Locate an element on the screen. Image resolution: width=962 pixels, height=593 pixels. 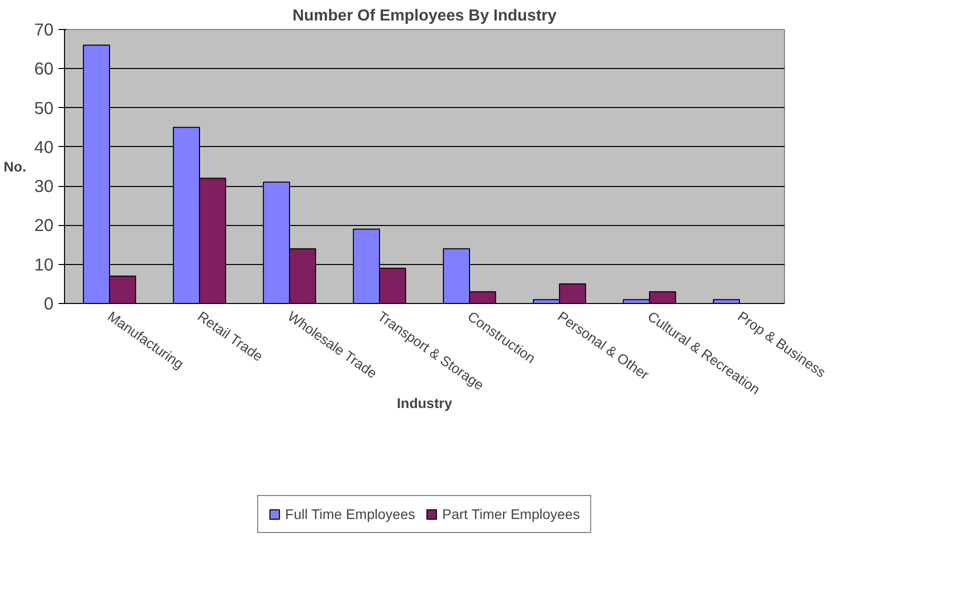
y-axis-title: No. is located at coordinates (15, 166).